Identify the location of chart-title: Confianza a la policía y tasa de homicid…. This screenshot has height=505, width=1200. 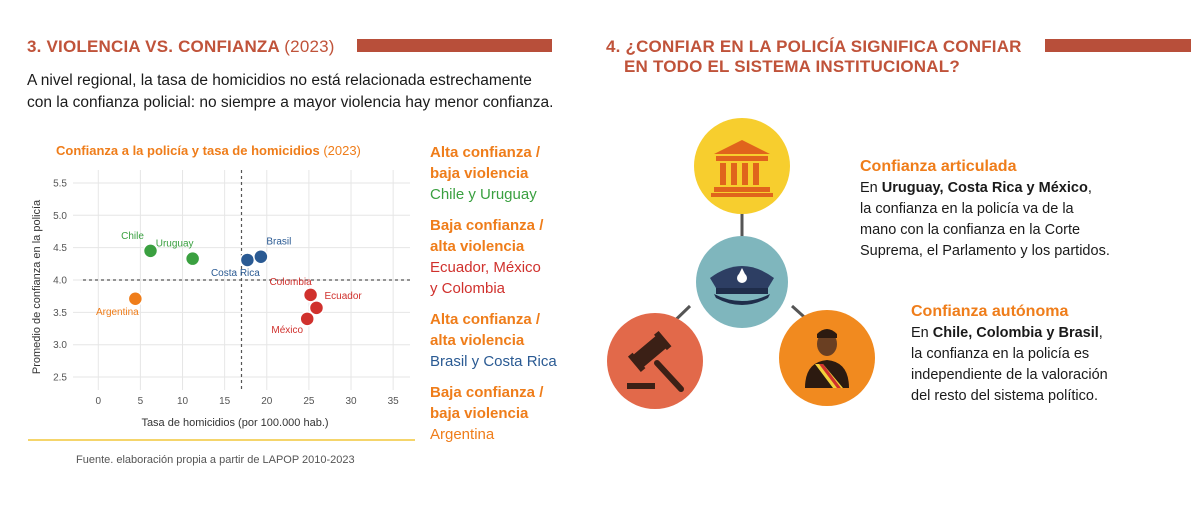
(208, 150).